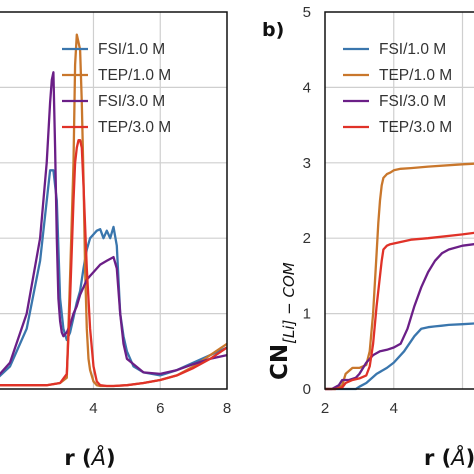  Describe the element at coordinates (134, 75) in the screenshot. I see `a-legend-label-1: TEP/1.0 M` at that location.